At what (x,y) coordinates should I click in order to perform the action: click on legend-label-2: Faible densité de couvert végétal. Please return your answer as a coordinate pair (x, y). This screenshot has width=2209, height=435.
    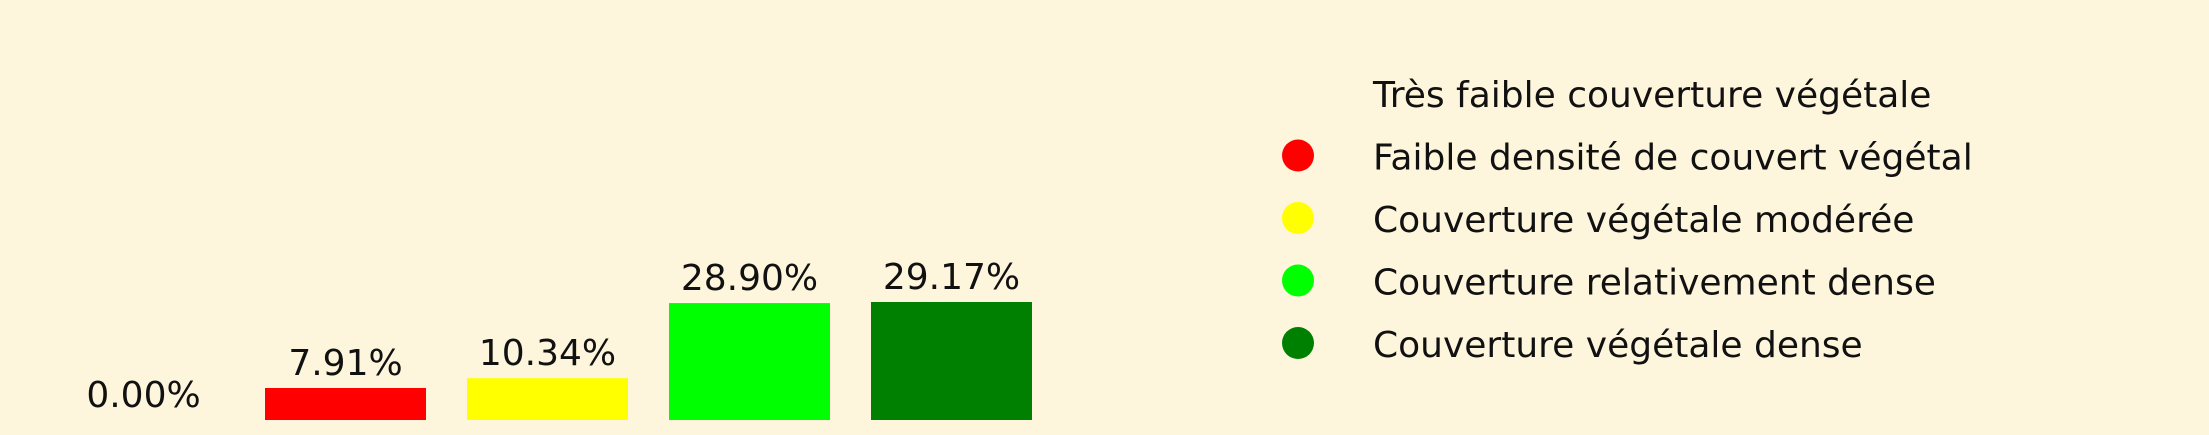
    Looking at the image, I should click on (1673, 158).